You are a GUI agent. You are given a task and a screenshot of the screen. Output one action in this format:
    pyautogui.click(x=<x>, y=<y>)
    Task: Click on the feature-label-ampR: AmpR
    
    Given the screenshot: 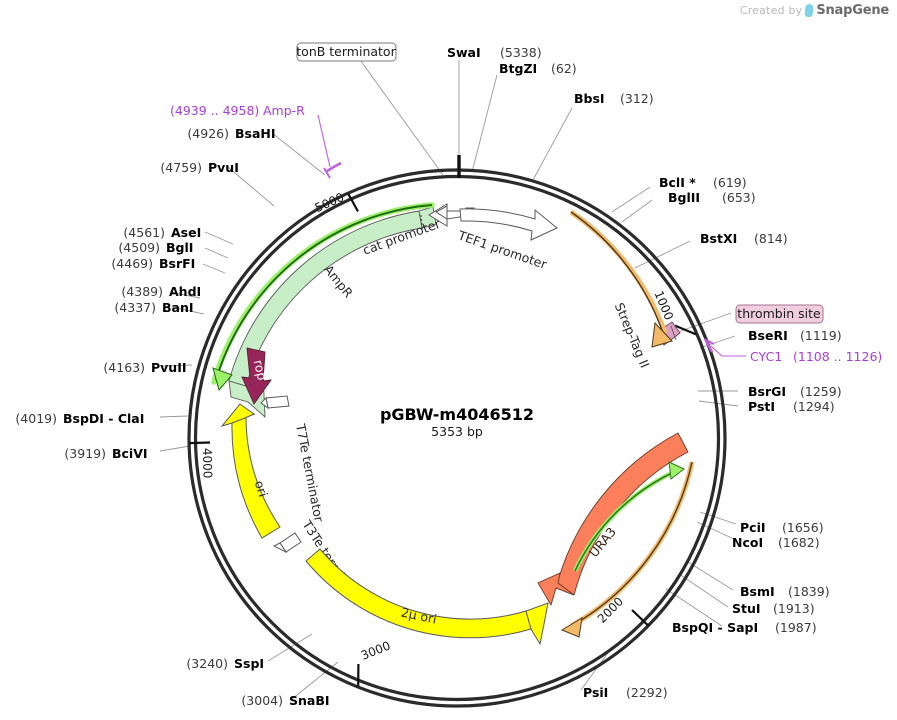 What is the action you would take?
    pyautogui.click(x=338, y=281)
    